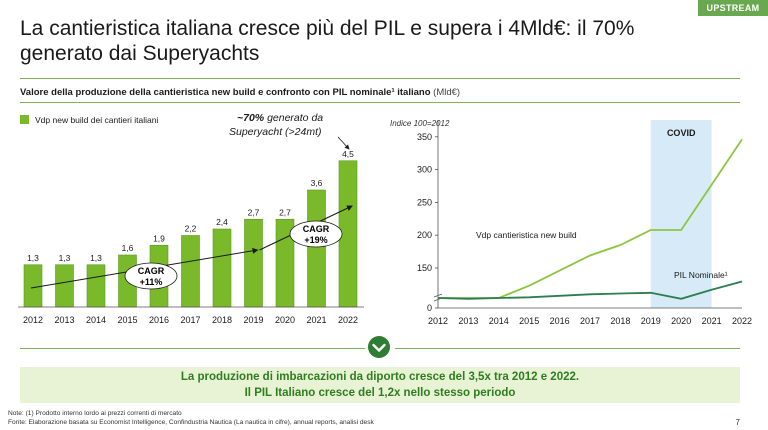 The width and height of the screenshot is (768, 430). Describe the element at coordinates (424, 268) in the screenshot. I see `y-tick-label: 150` at that location.